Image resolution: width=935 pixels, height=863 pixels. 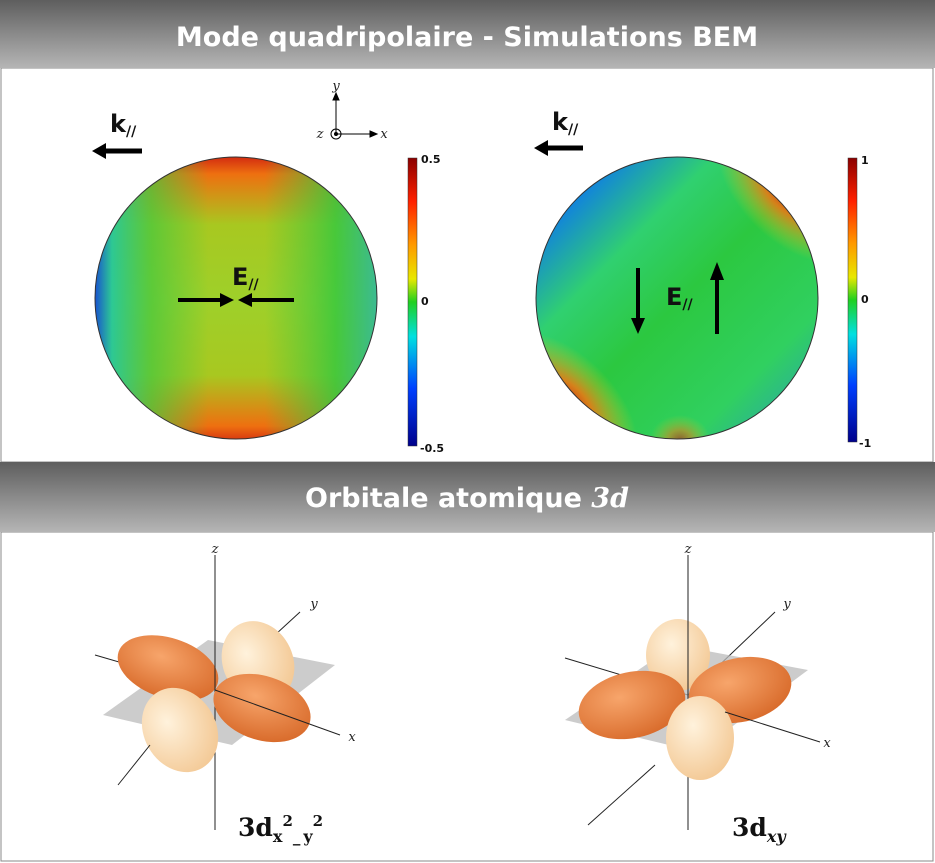 I want to click on colorbar-label: -0.5, so click(x=432, y=448).